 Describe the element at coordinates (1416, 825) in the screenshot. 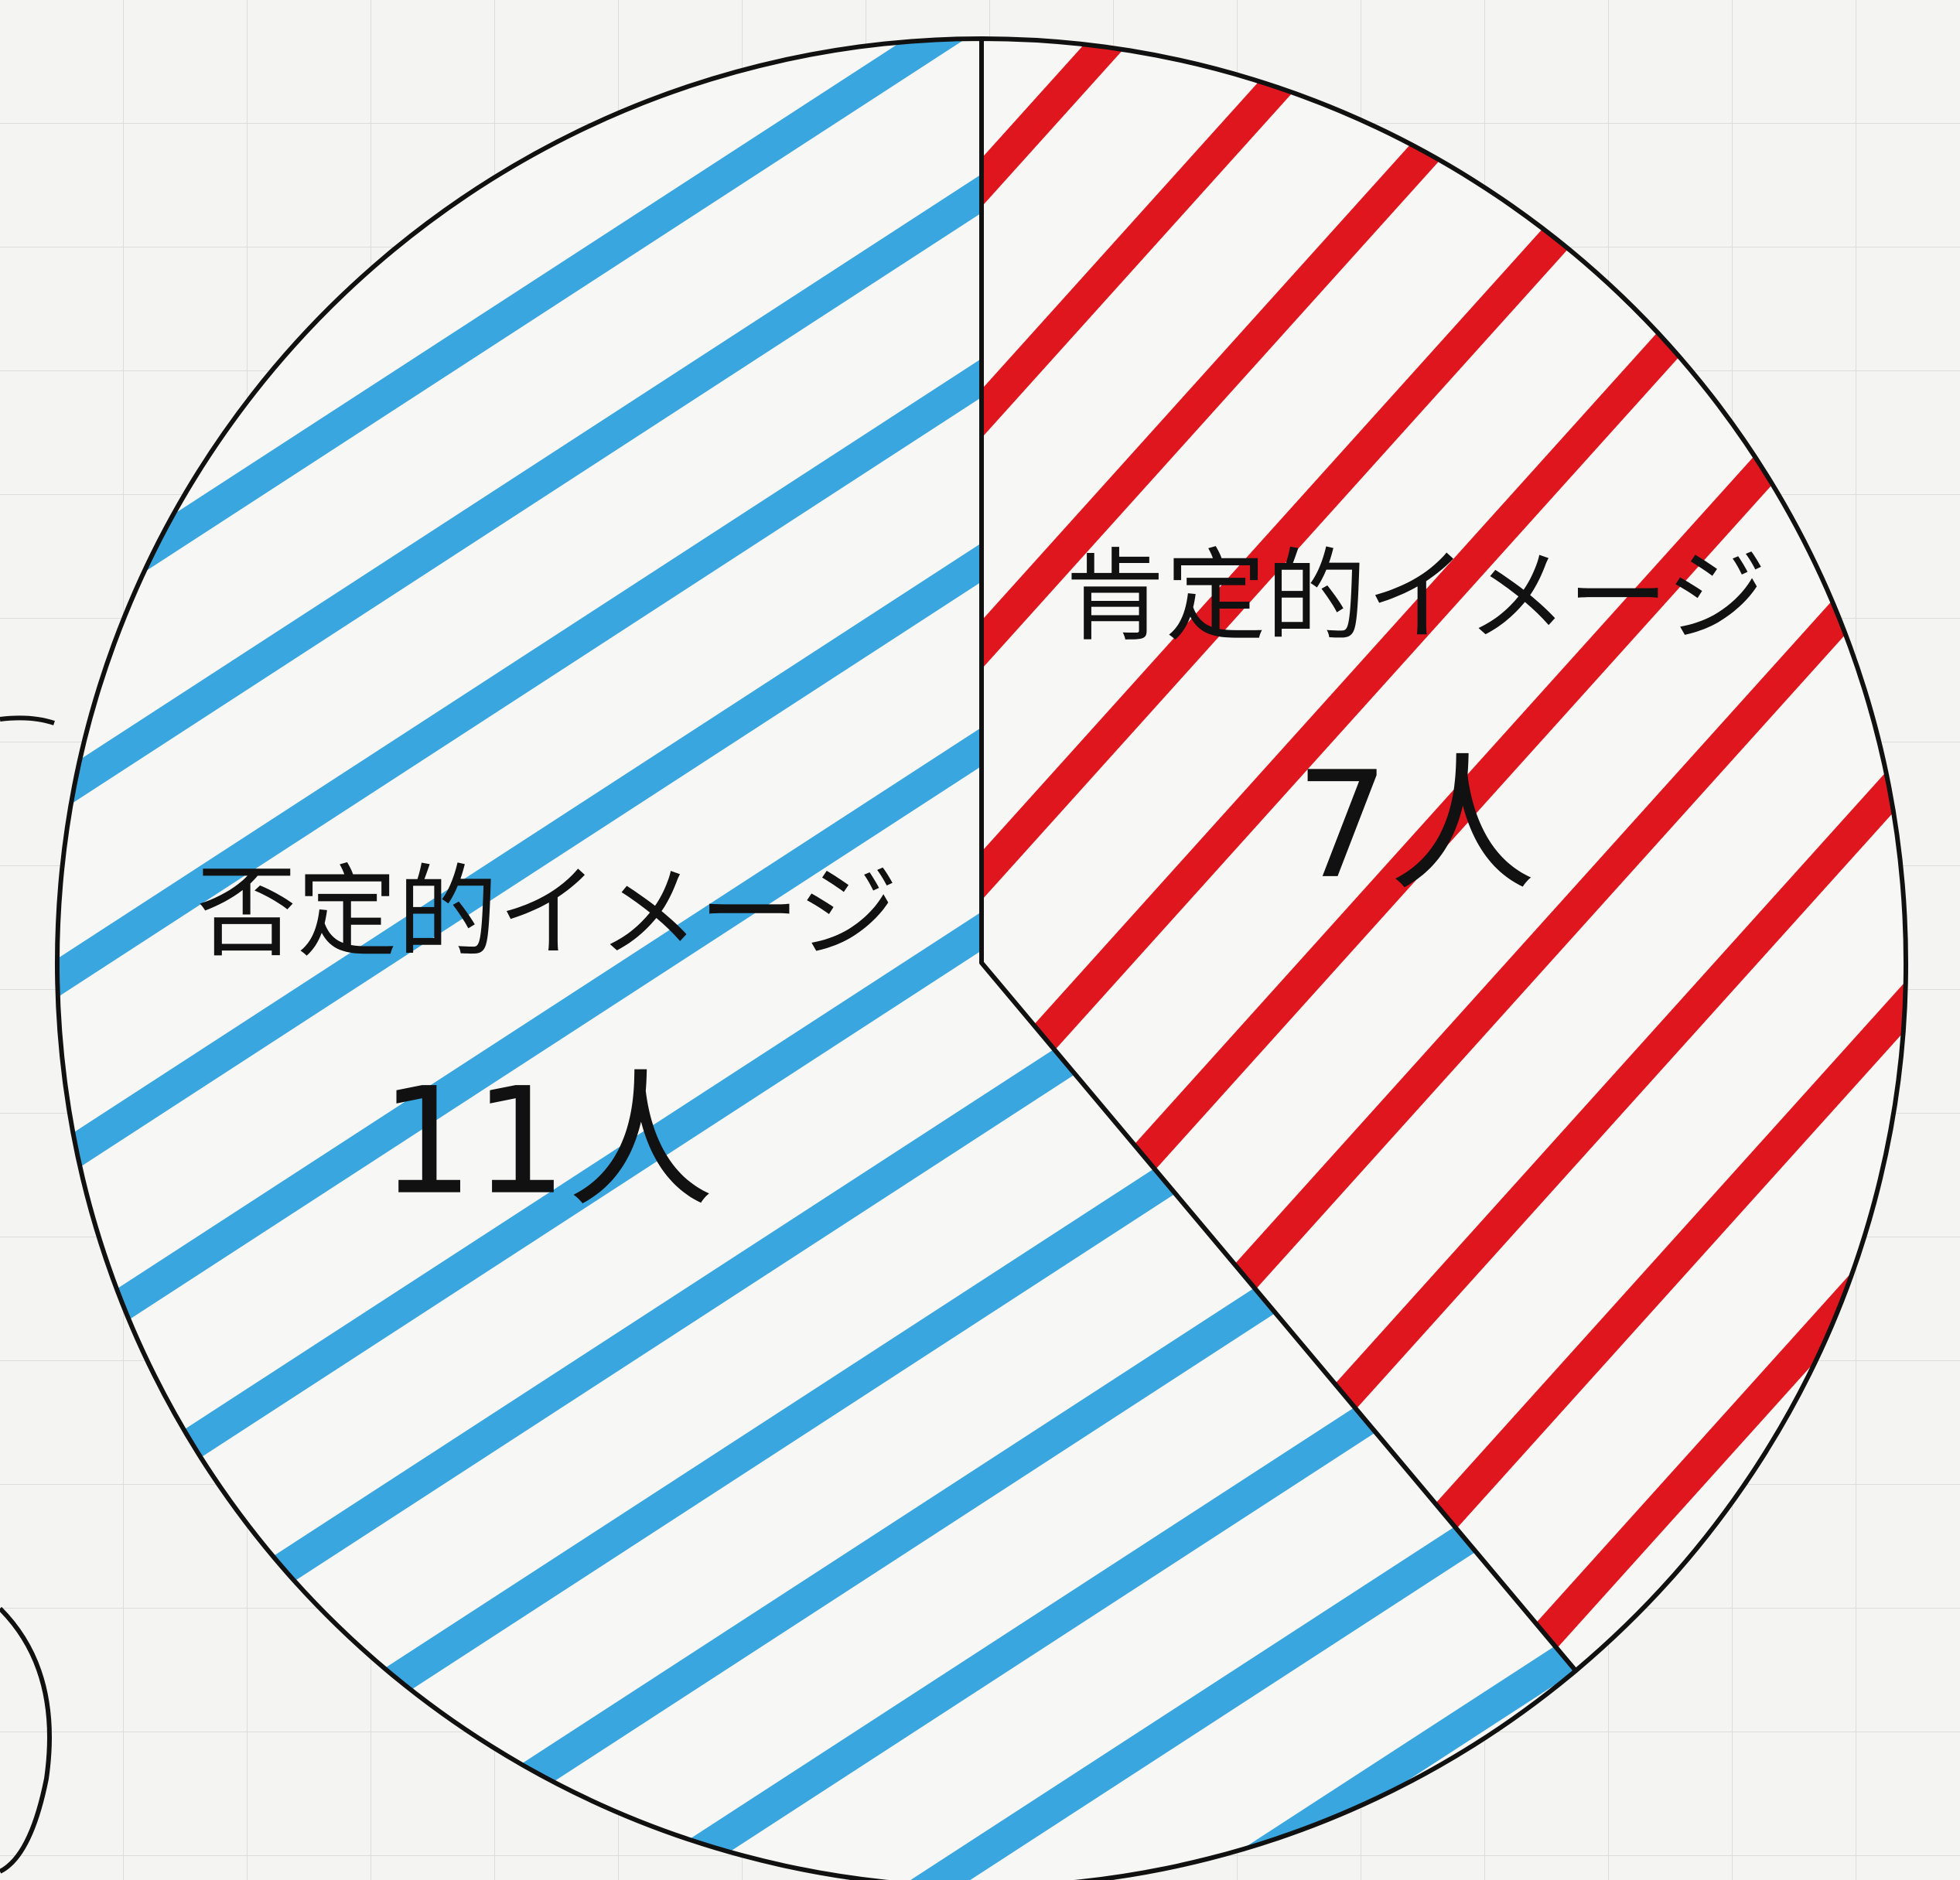

I see `slice-value-label: 7人` at that location.